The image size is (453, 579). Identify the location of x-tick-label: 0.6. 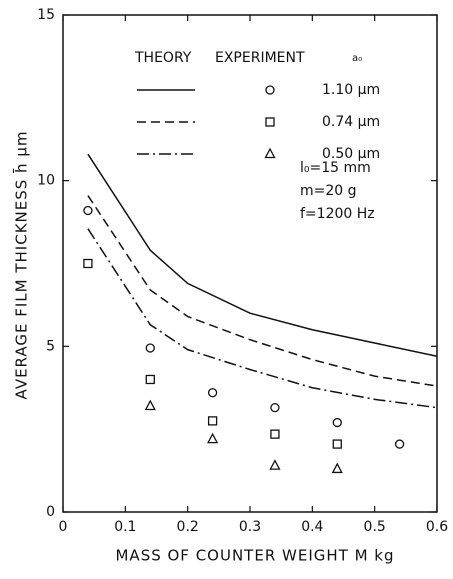
(437, 527).